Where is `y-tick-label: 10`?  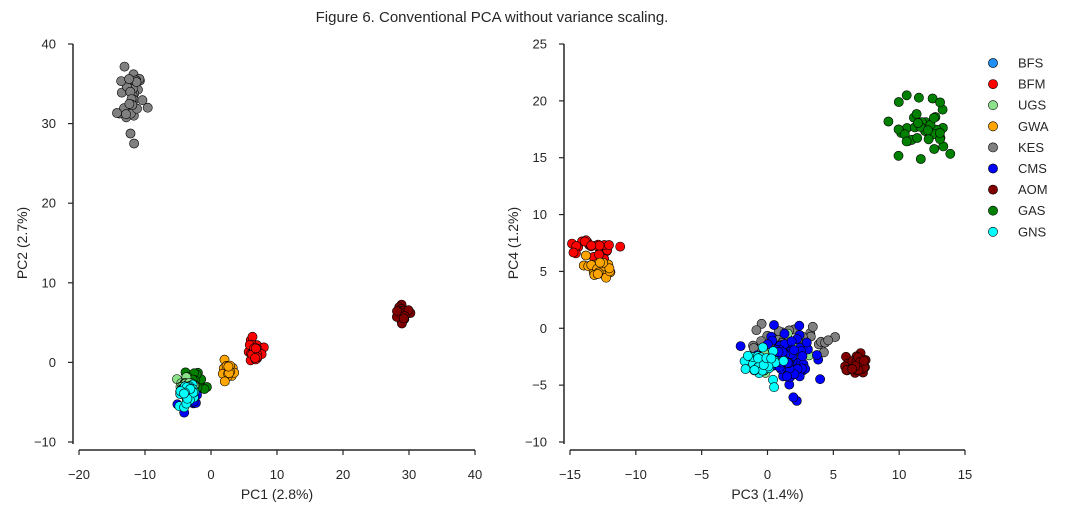 y-tick-label: 10 is located at coordinates (49, 282).